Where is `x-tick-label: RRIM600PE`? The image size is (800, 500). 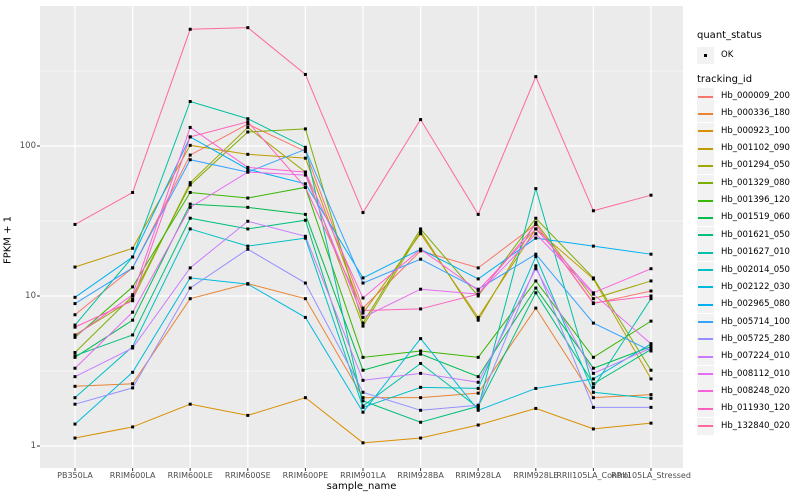
x-tick-label: RRIM600PE is located at coordinates (305, 475).